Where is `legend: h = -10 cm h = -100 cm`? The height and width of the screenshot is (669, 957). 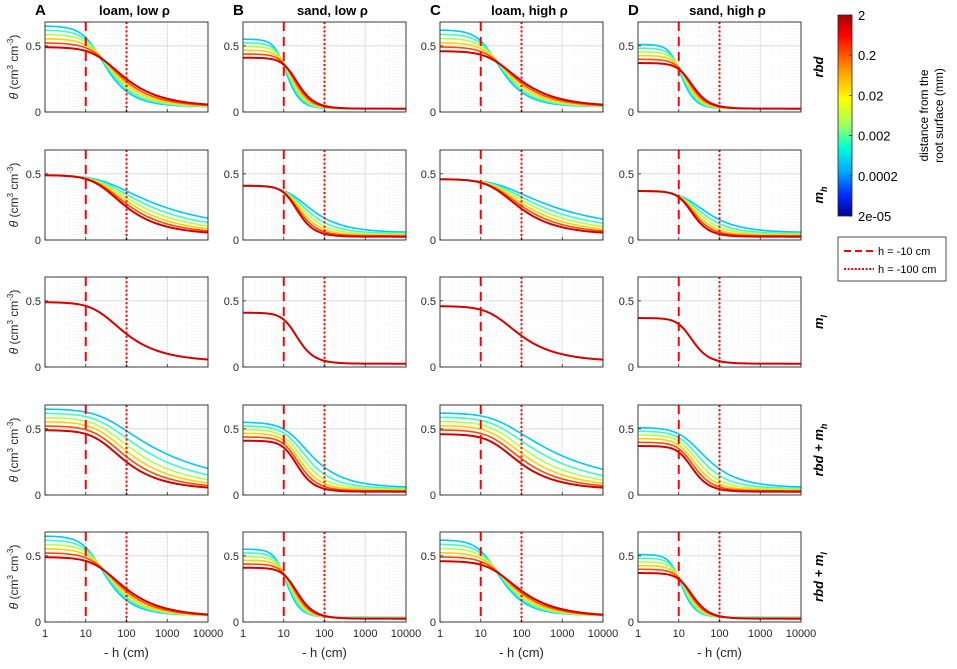
legend: h = -10 cm h = -100 cm is located at coordinates (892, 259).